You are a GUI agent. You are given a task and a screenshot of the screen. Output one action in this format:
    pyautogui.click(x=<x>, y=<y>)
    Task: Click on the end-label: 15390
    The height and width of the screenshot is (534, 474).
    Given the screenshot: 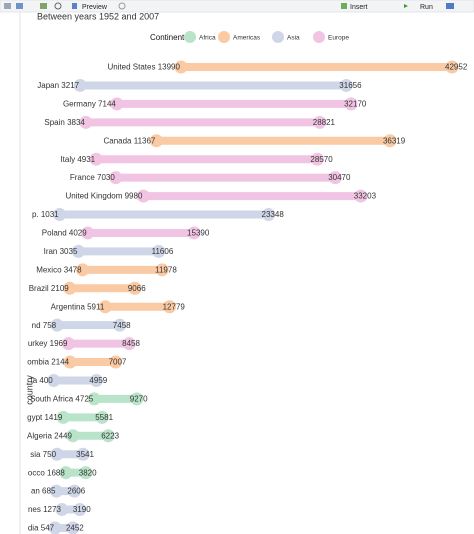 What is the action you would take?
    pyautogui.click(x=198, y=233)
    